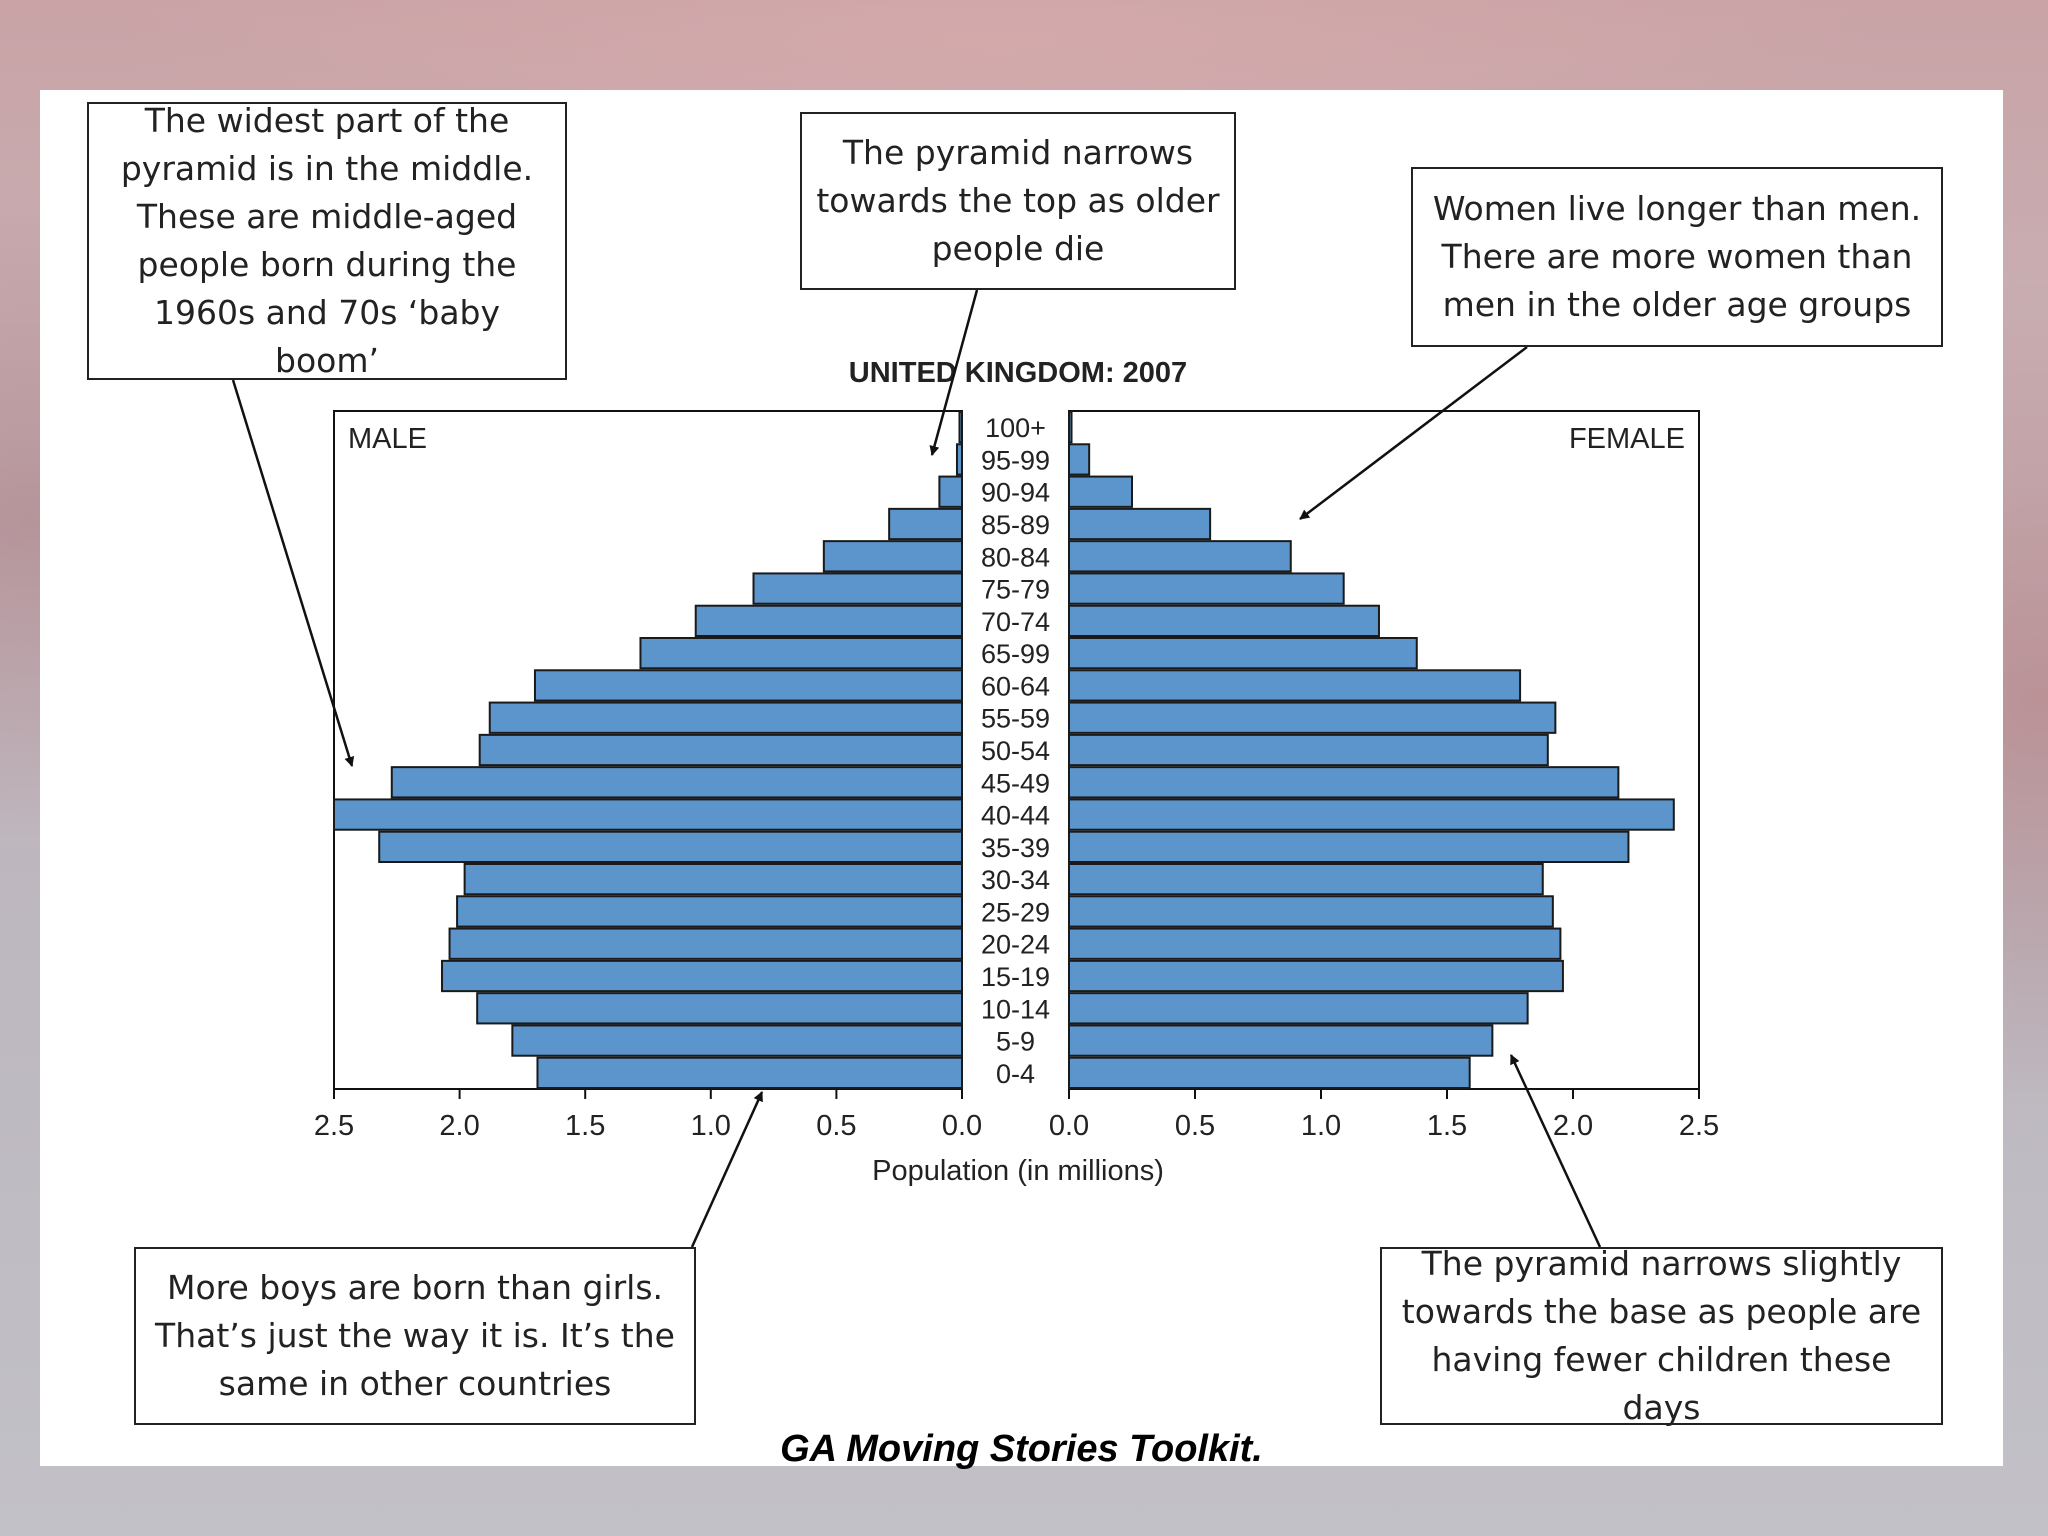 This screenshot has width=2048, height=1536. Describe the element at coordinates (1015, 945) in the screenshot. I see `age-group-label: 20-24` at that location.